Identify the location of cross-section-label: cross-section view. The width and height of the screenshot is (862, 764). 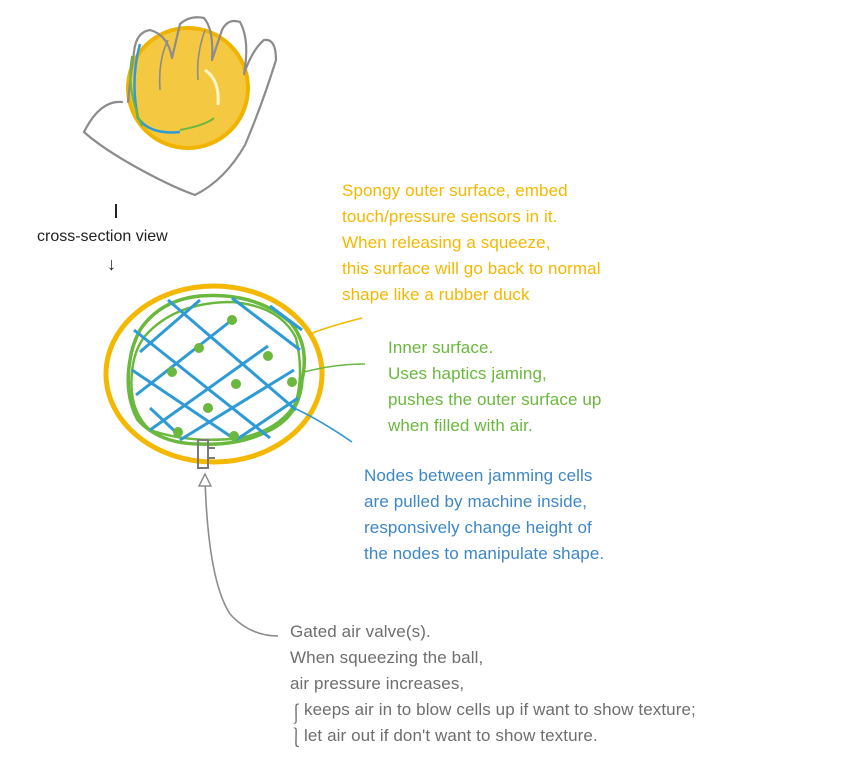
(102, 236).